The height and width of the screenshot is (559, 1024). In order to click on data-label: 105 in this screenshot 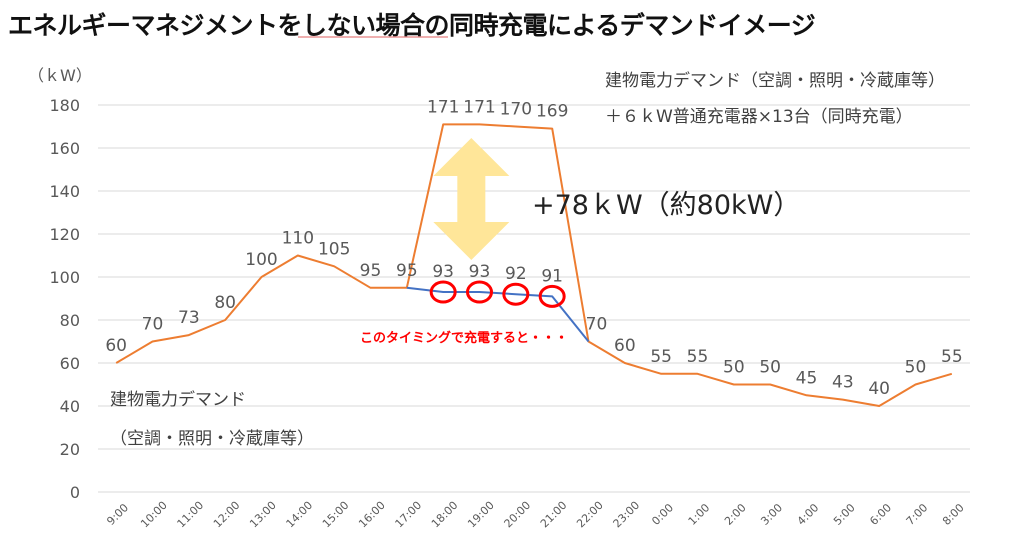, I will do `click(334, 249)`.